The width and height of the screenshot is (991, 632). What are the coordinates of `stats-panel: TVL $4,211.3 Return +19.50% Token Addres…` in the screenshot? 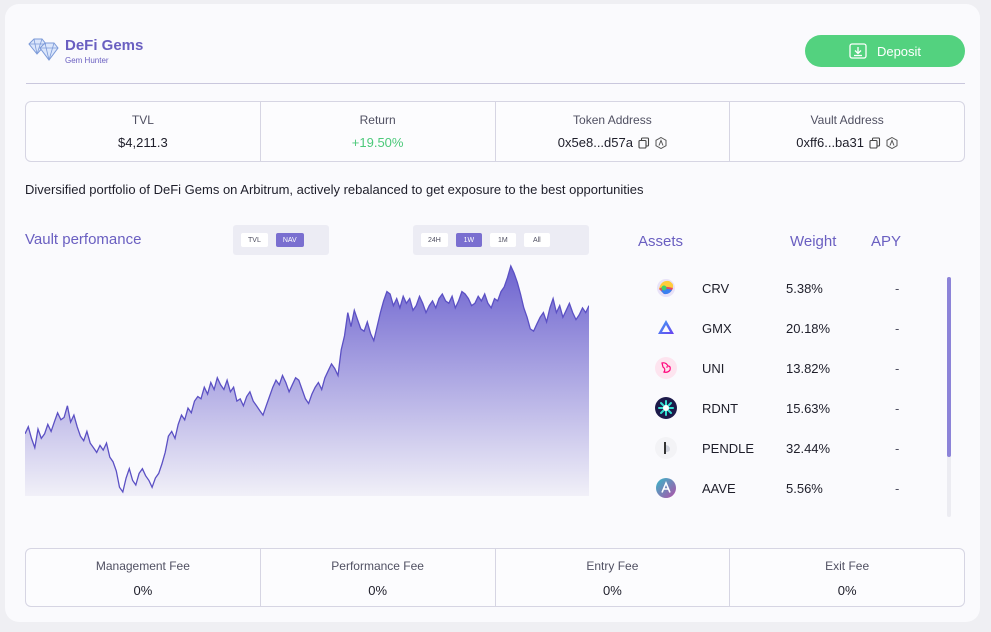 It's located at (495, 131).